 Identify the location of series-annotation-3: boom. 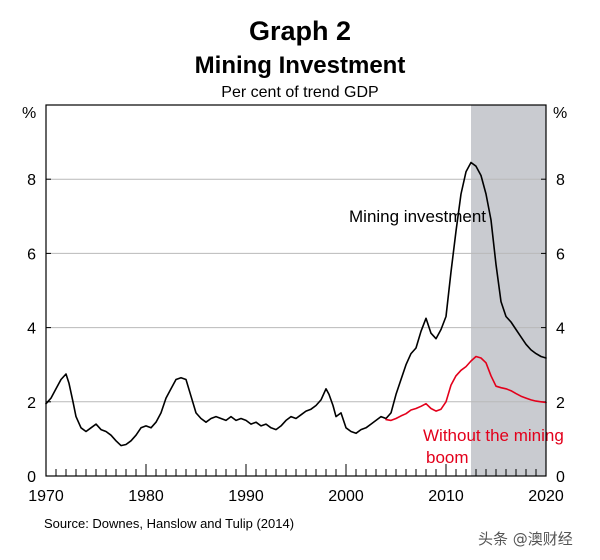
(447, 457).